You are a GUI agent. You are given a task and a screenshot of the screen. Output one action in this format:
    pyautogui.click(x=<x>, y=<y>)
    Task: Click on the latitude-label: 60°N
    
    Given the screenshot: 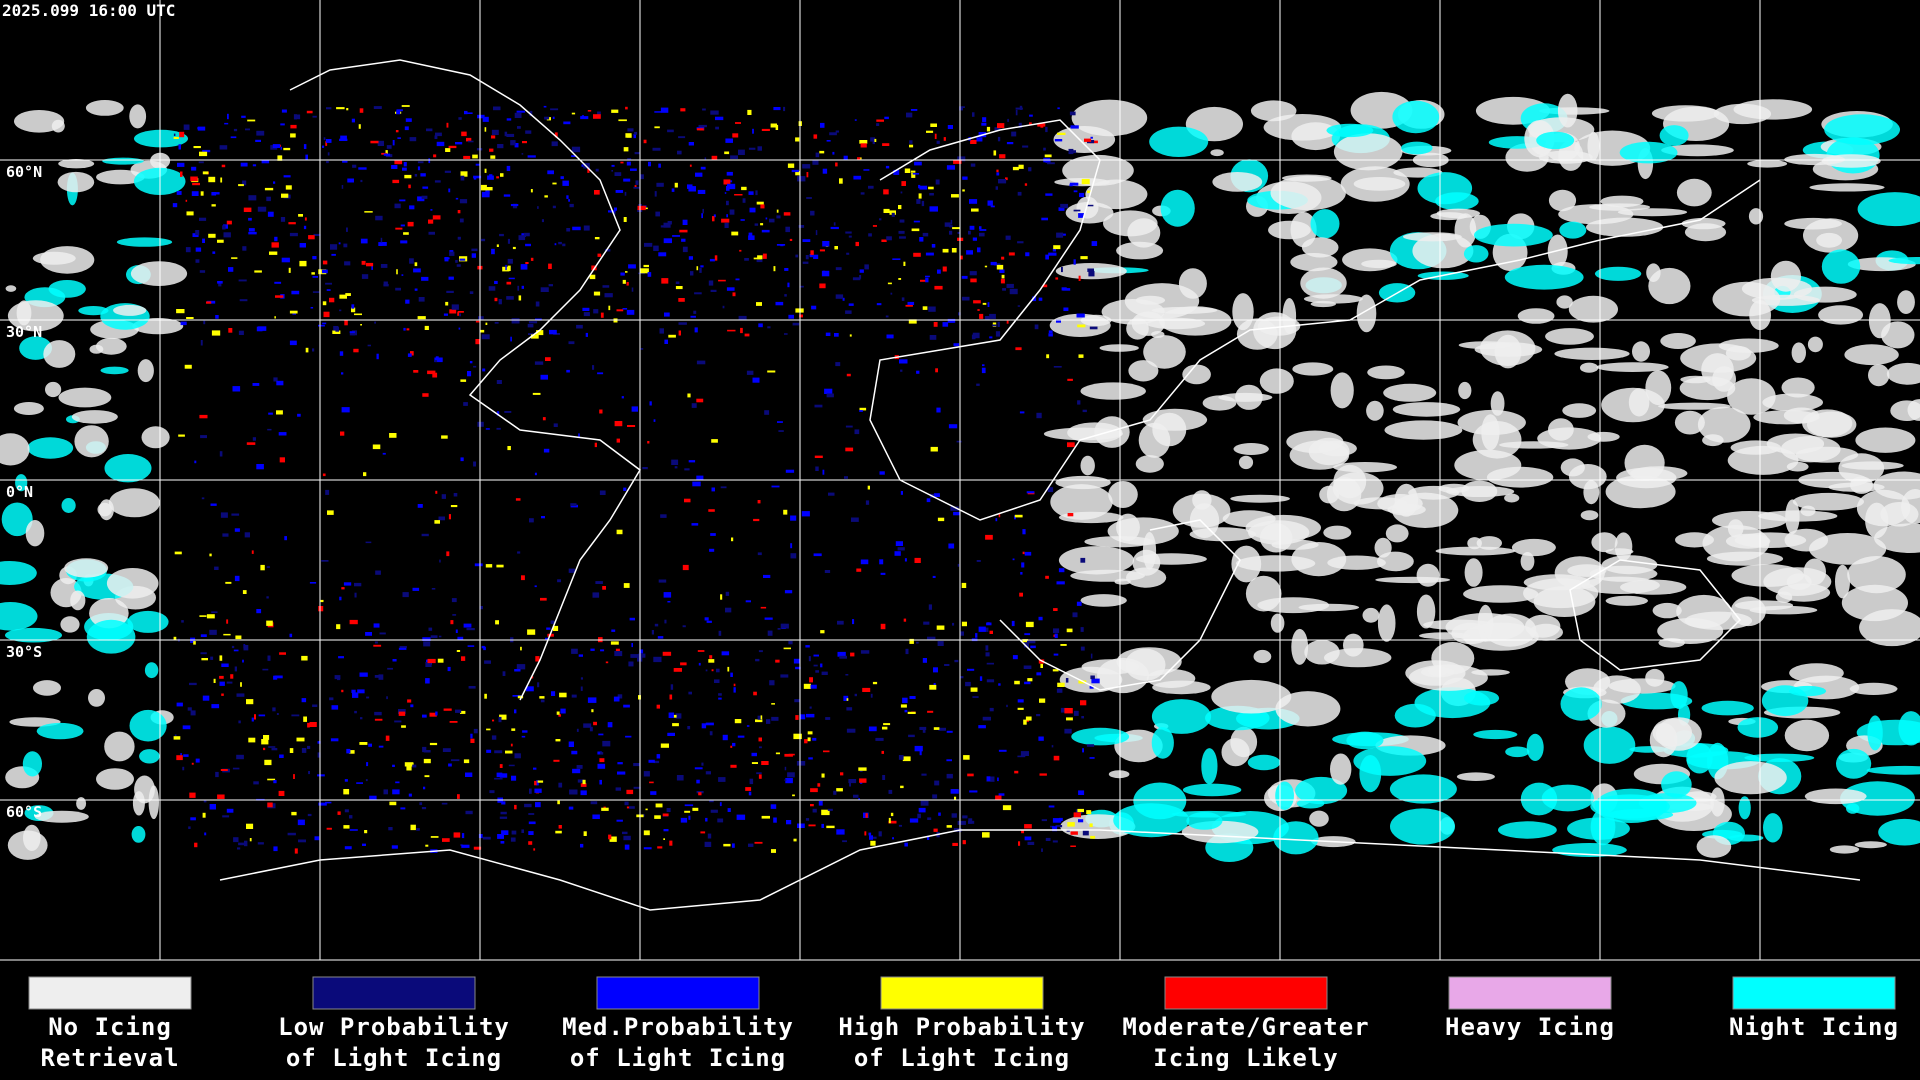 What is the action you would take?
    pyautogui.click(x=24, y=172)
    